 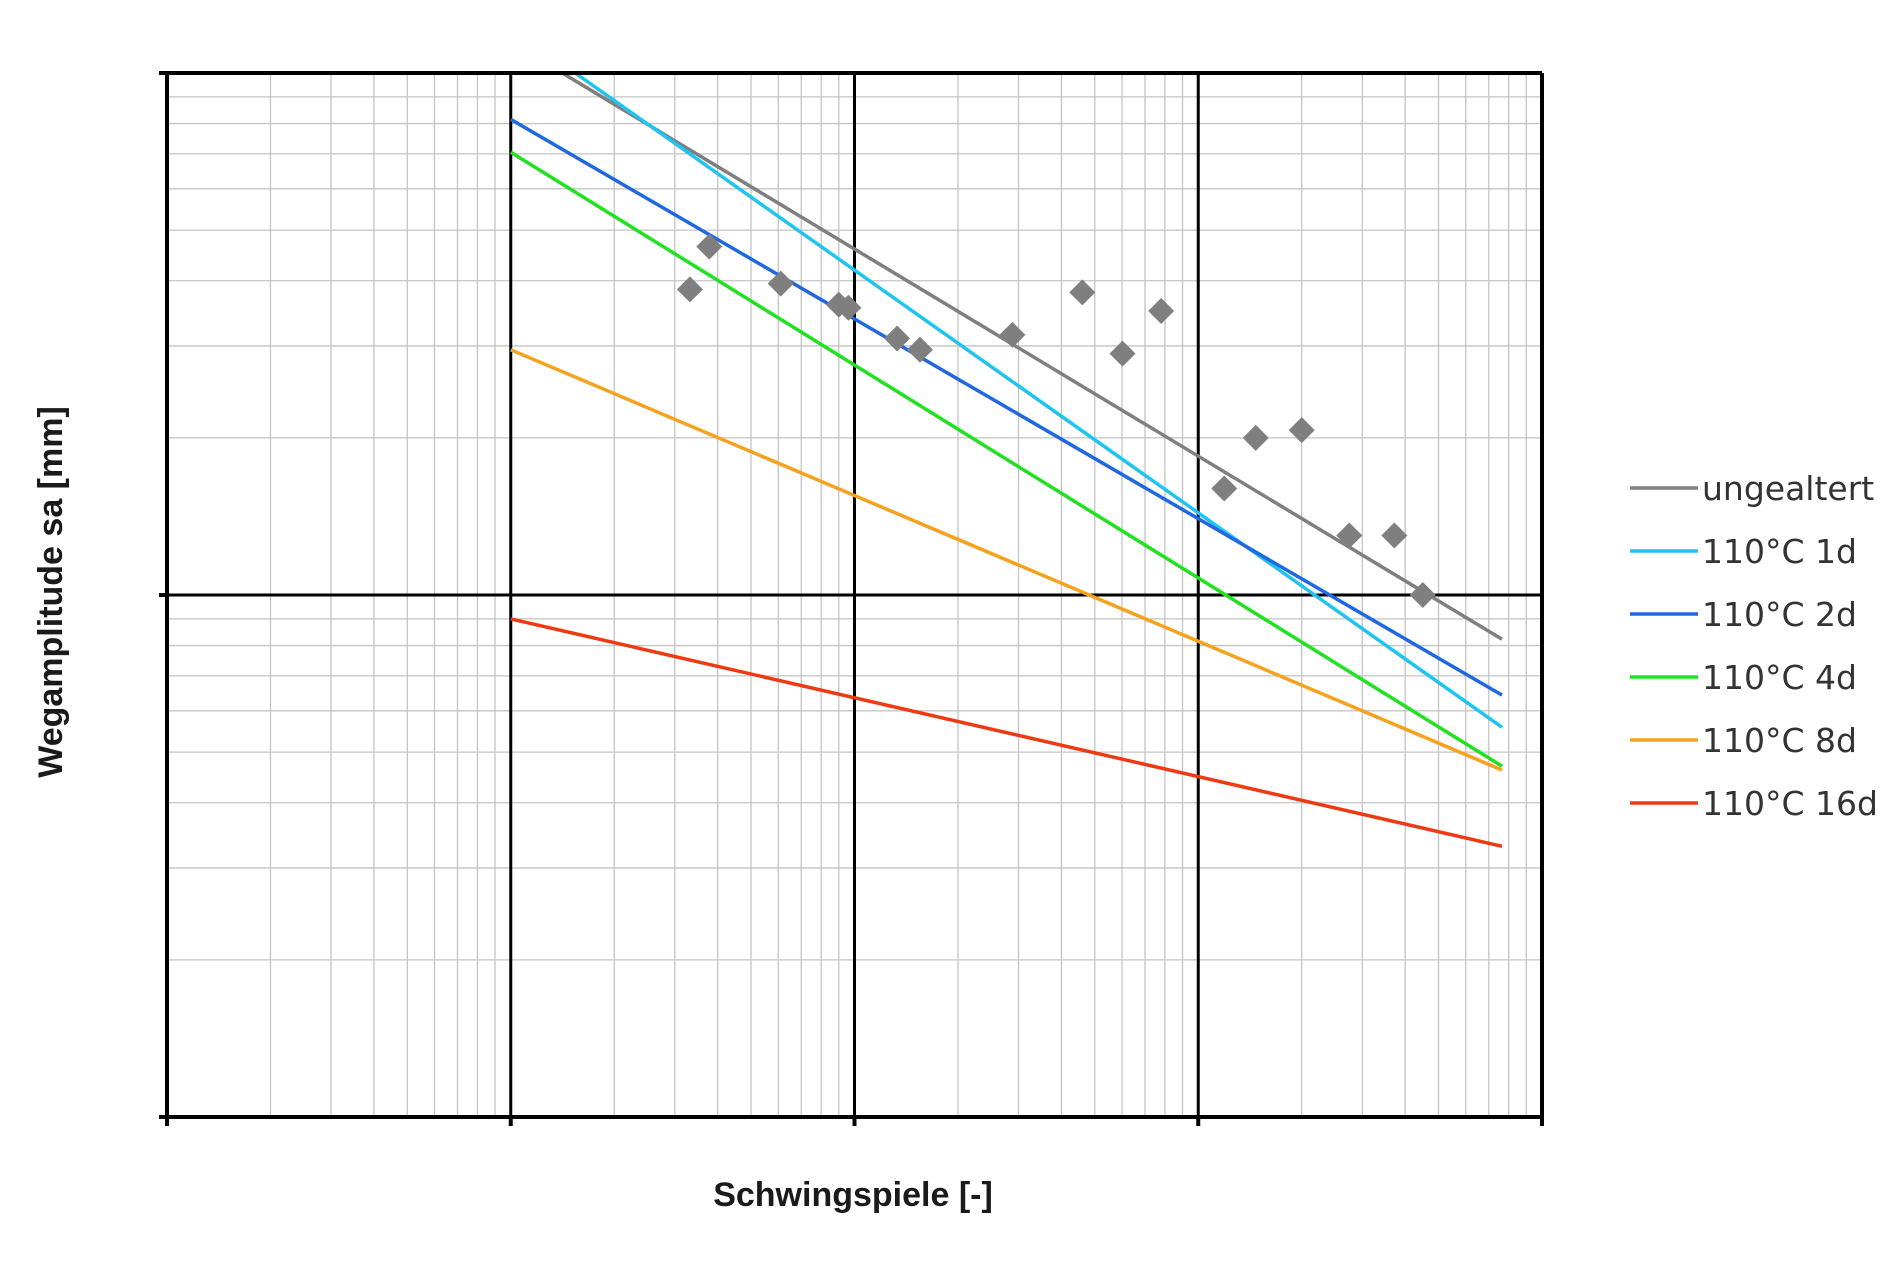 What do you see at coordinates (1779, 614) in the screenshot?
I see `legend-label-3: 110°C 2d` at bounding box center [1779, 614].